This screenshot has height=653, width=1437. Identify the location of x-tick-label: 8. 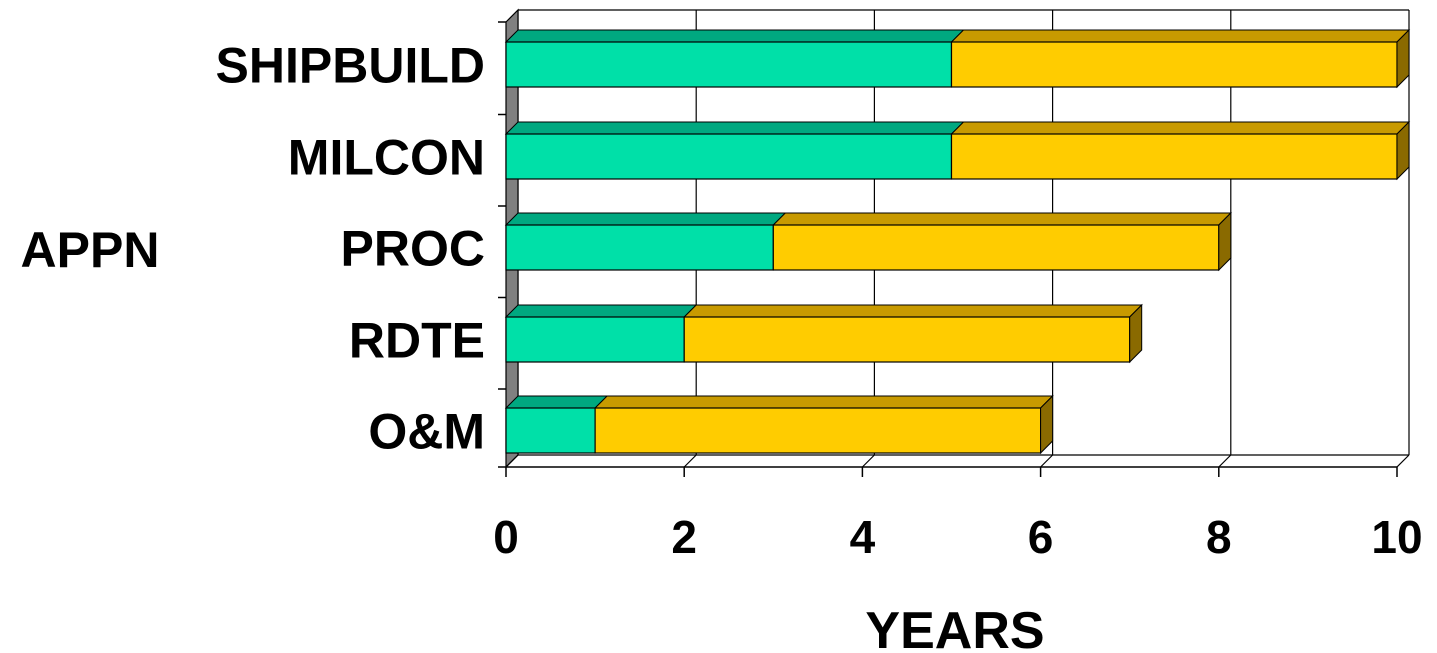
(1219, 537).